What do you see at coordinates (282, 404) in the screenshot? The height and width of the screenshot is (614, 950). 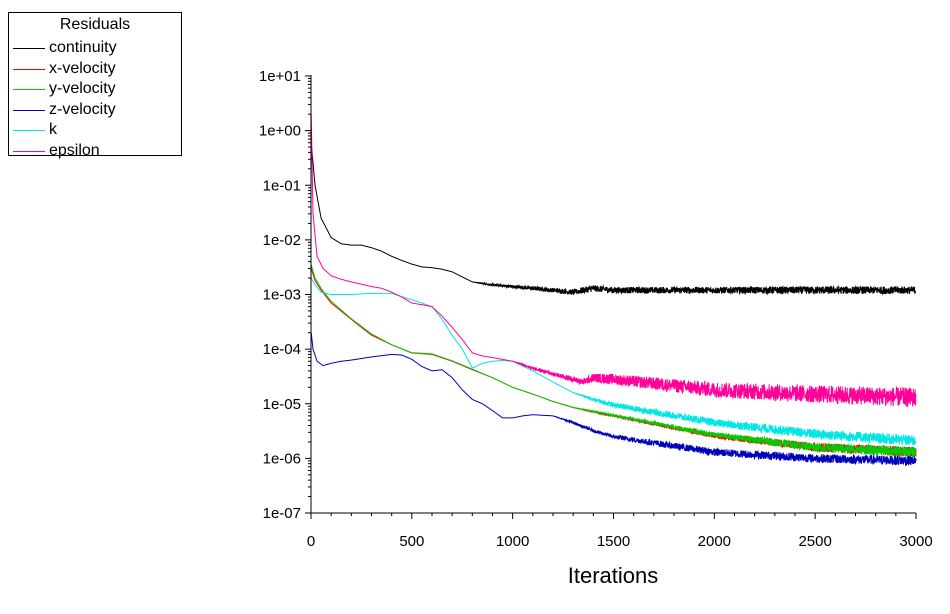 I see `y-tick-label: 1e-05` at bounding box center [282, 404].